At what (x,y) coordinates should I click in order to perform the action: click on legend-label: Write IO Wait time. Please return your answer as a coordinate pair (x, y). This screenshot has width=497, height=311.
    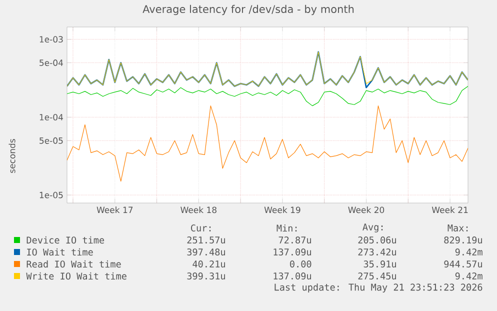
    Looking at the image, I should click on (76, 276).